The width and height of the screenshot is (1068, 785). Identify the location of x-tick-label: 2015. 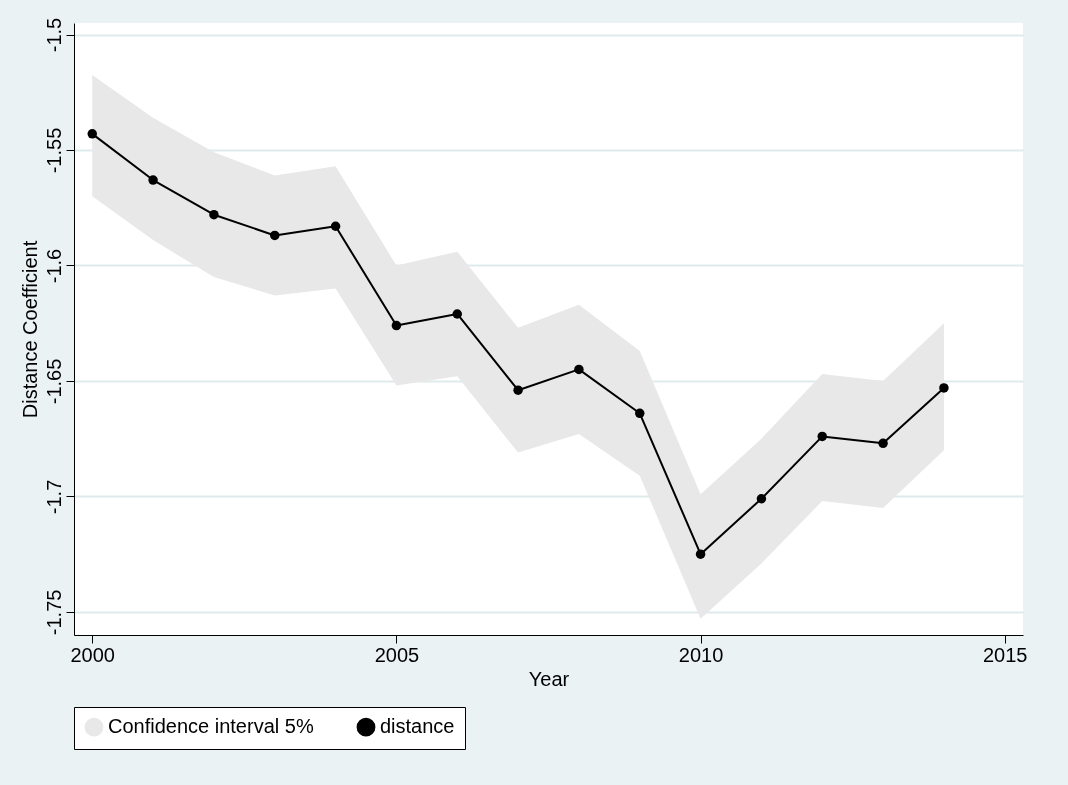
(1005, 654).